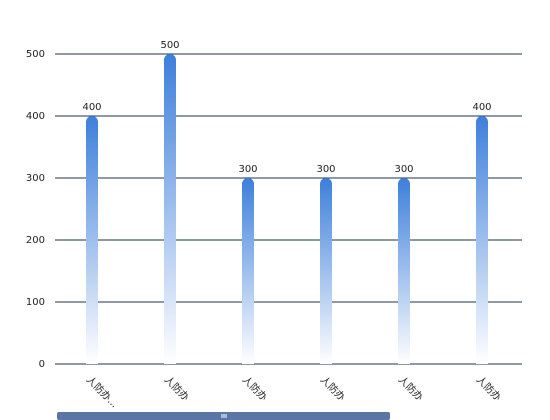 This screenshot has height=420, width=550. Describe the element at coordinates (35, 116) in the screenshot. I see `y-tick-label: 400` at that location.